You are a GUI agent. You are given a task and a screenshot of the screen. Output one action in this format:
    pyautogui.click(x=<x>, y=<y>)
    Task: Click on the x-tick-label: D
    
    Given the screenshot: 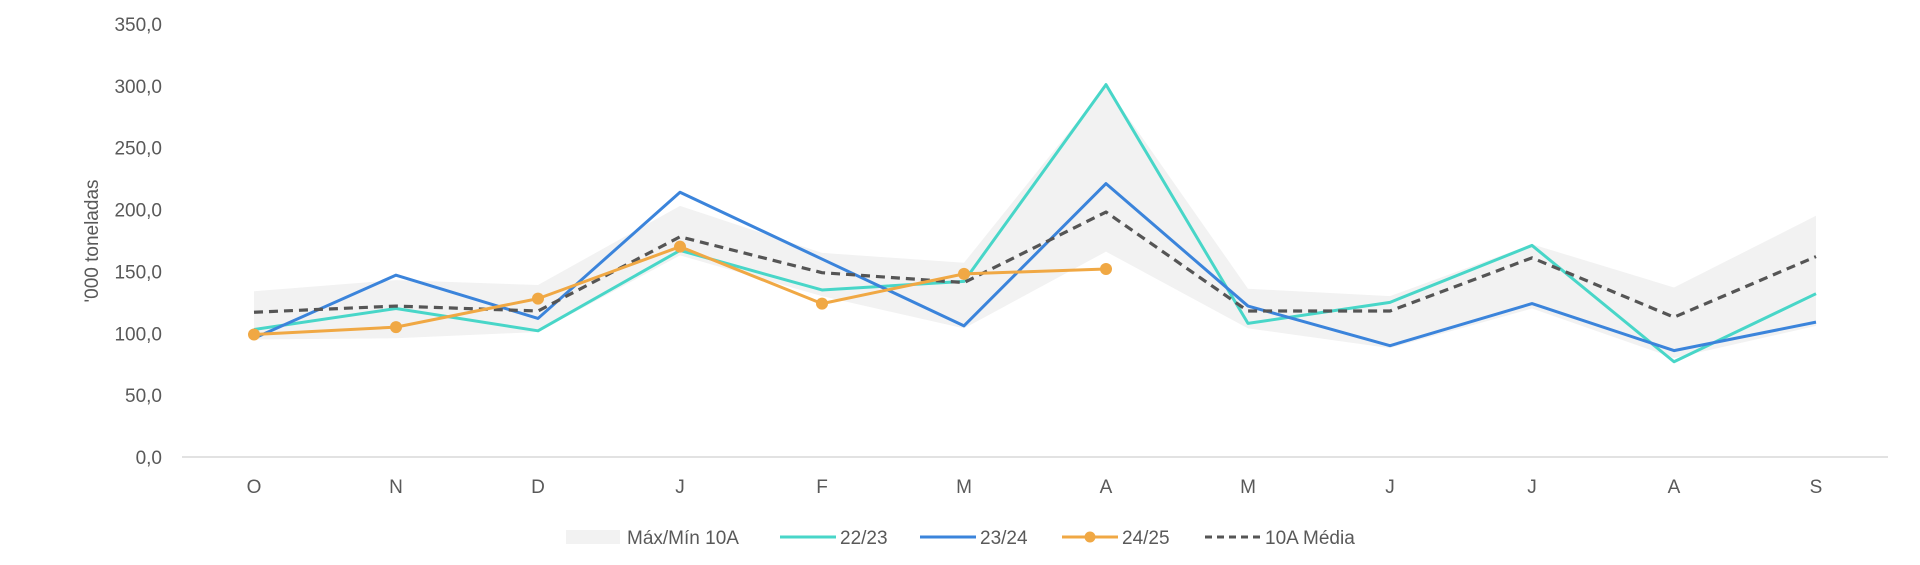 What is the action you would take?
    pyautogui.click(x=538, y=487)
    